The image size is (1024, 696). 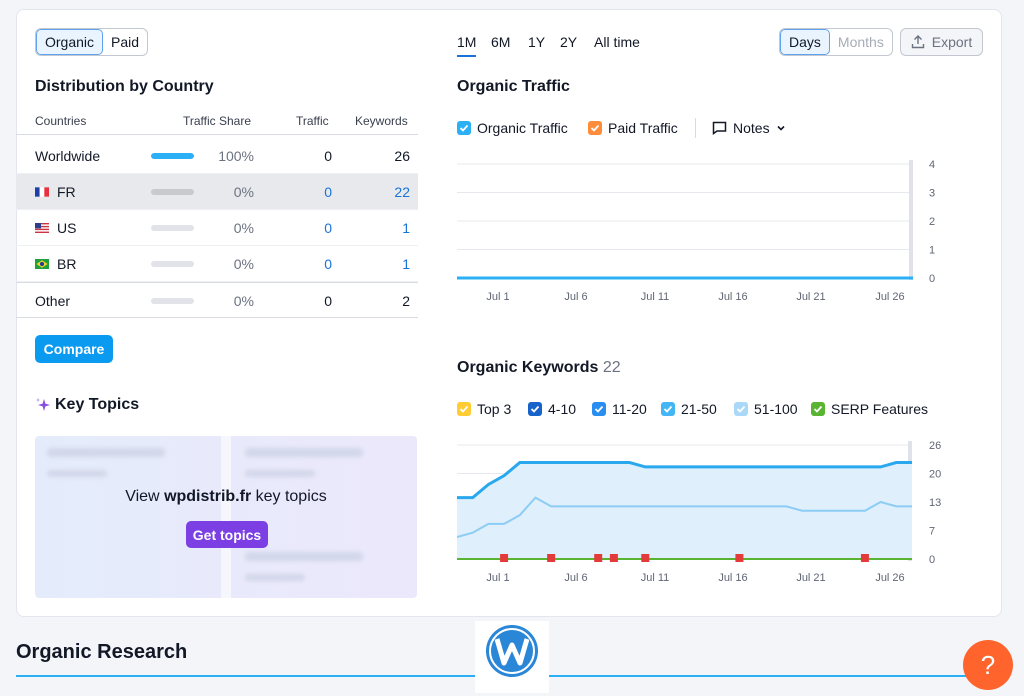 I want to click on area-fill, so click(x=684, y=510).